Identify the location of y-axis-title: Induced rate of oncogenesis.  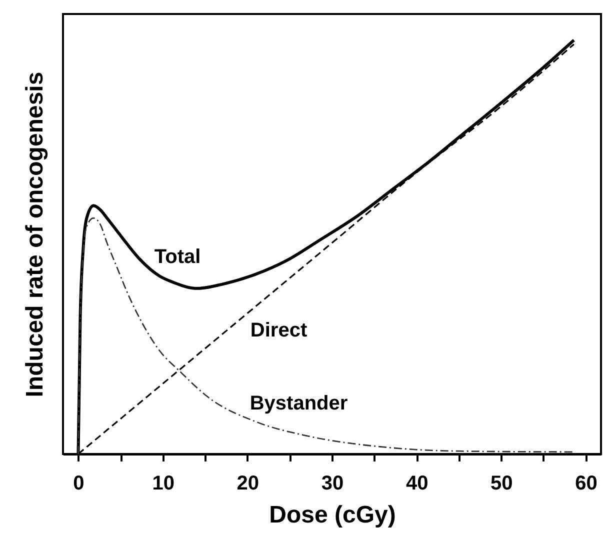
(35, 235).